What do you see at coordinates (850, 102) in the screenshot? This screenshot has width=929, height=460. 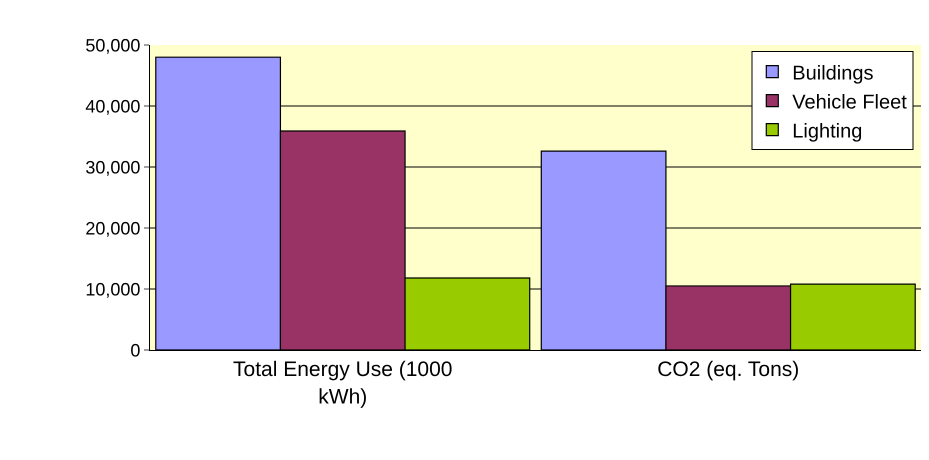 I see `legend-label: Vehicle Fleet` at bounding box center [850, 102].